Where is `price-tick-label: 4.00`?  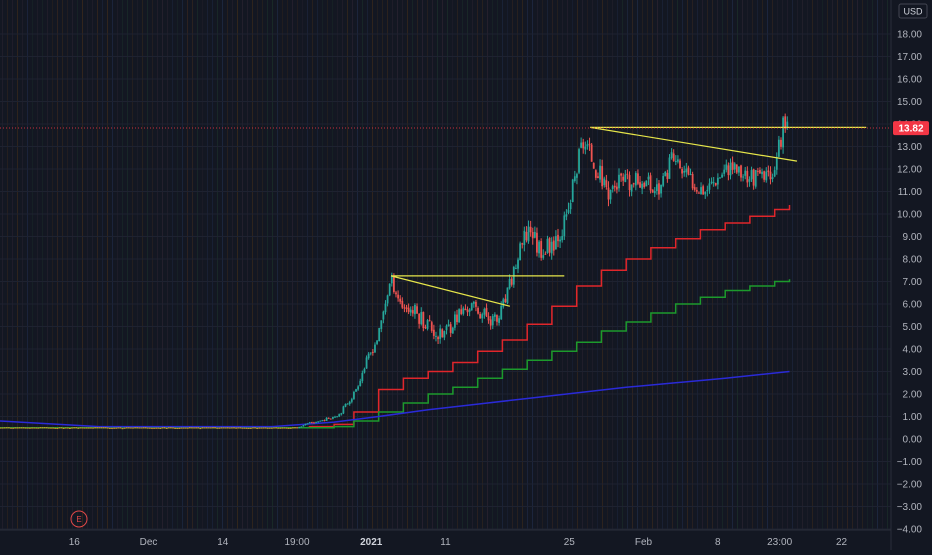
price-tick-label: 4.00 is located at coordinates (913, 350).